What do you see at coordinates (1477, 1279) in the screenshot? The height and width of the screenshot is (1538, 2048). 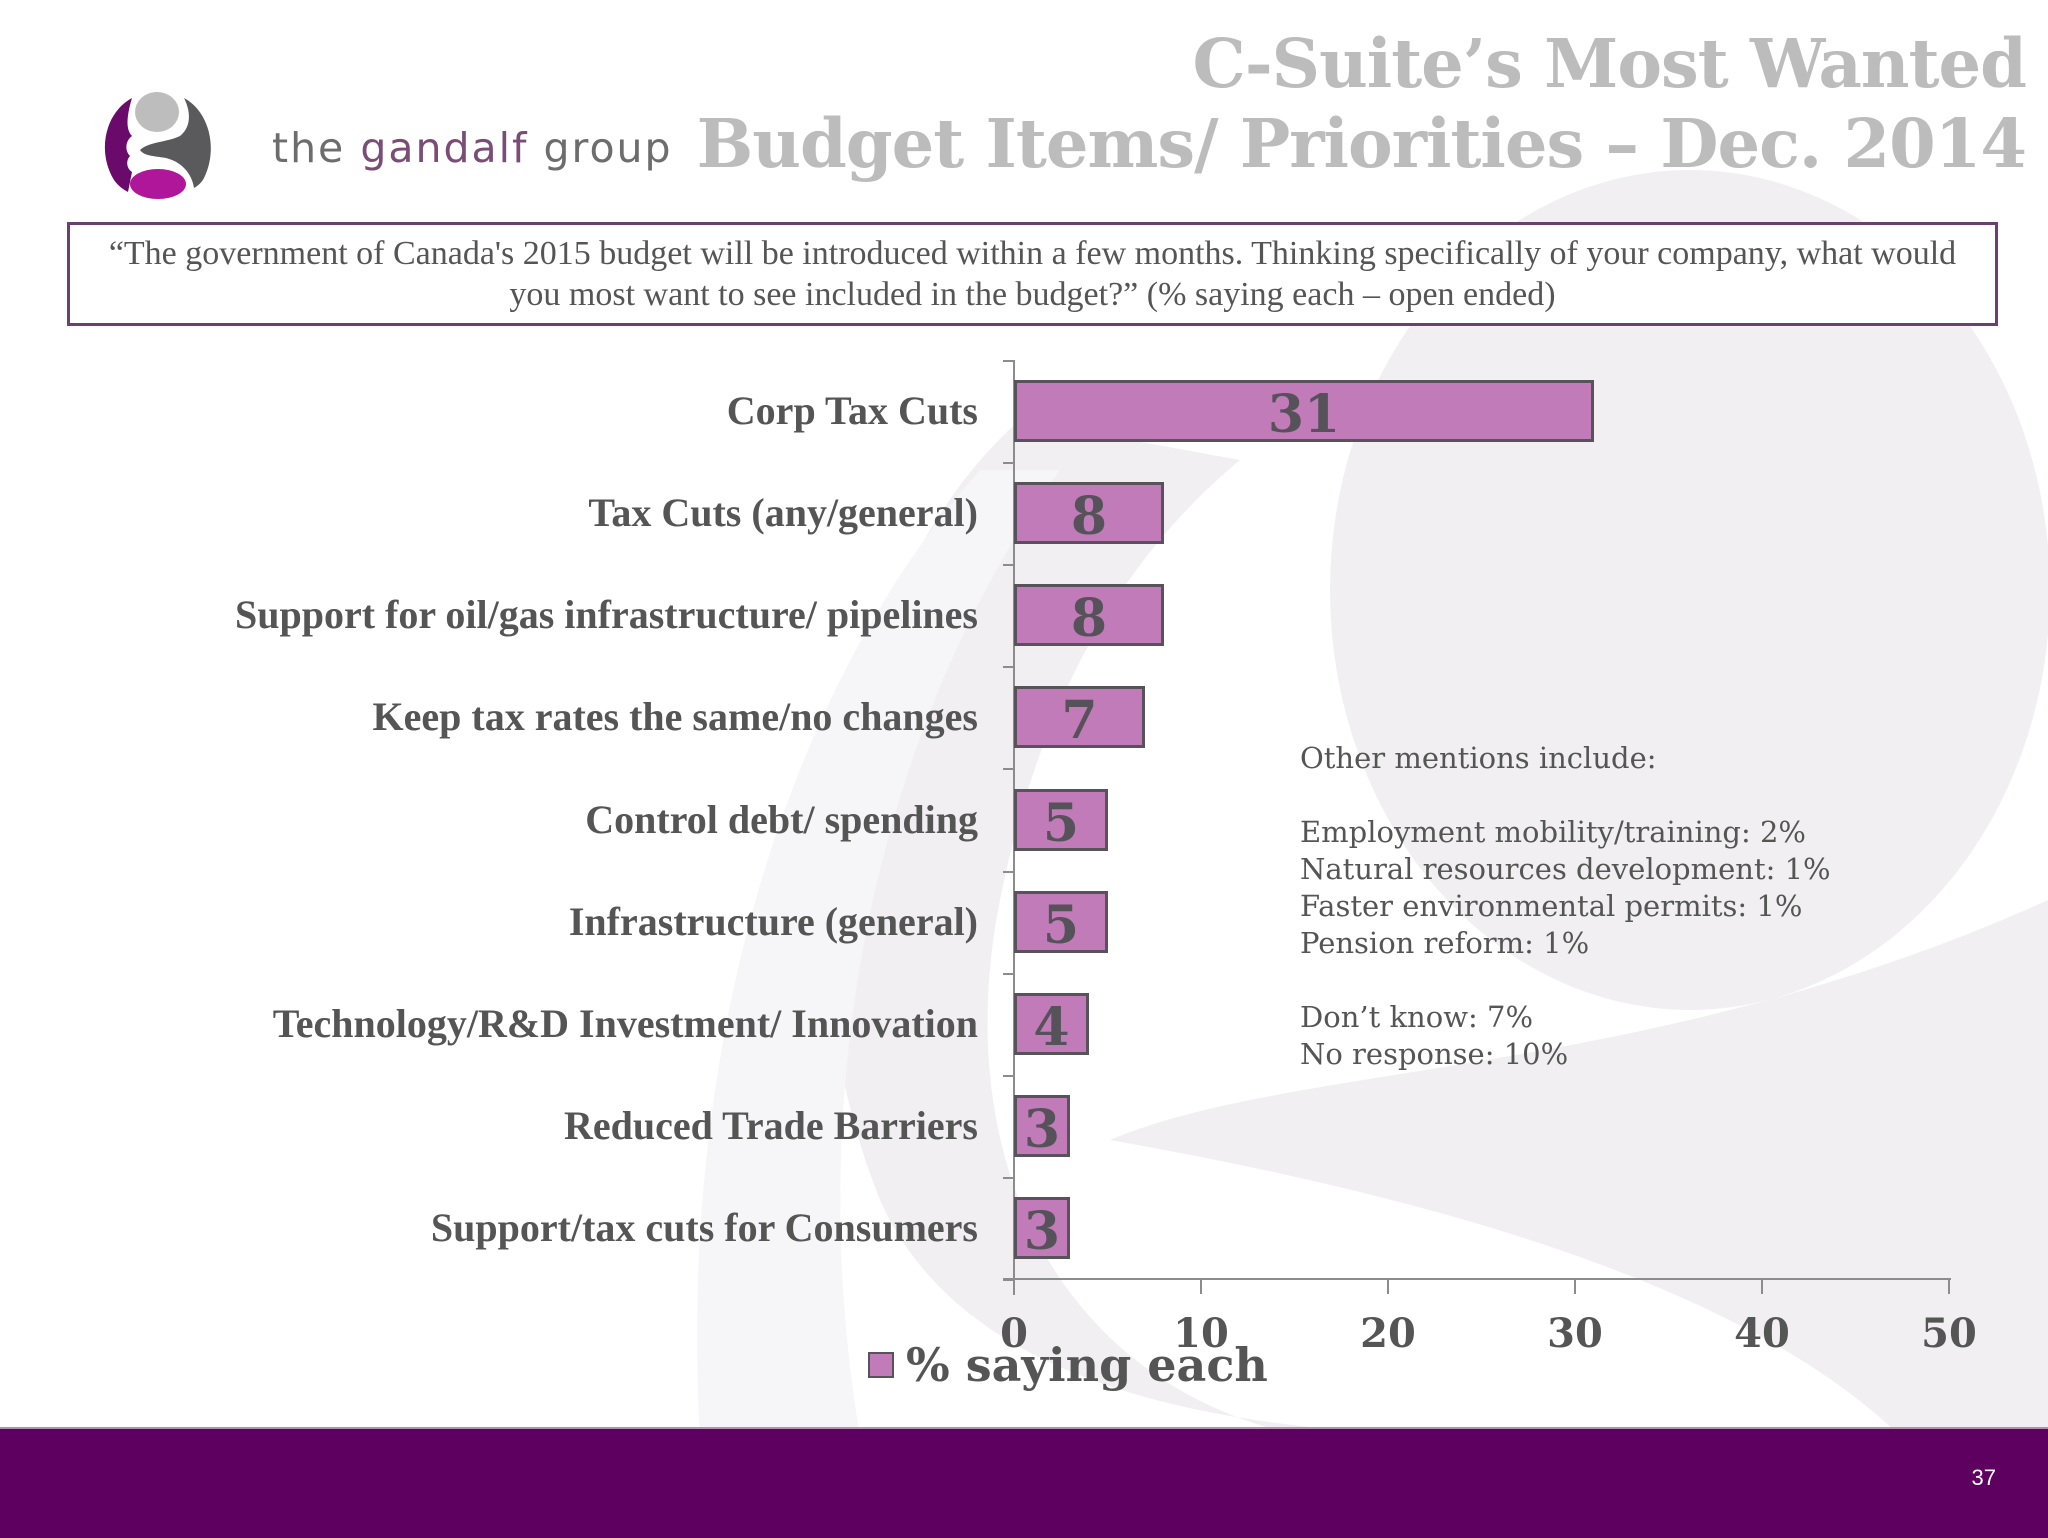 I see `x-axis-line` at bounding box center [1477, 1279].